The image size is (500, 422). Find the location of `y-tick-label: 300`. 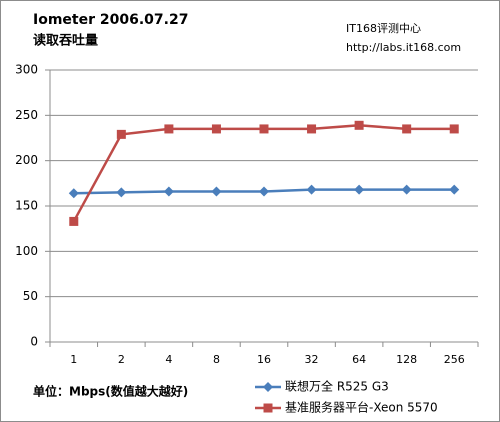

y-tick-label: 300 is located at coordinates (26, 70).